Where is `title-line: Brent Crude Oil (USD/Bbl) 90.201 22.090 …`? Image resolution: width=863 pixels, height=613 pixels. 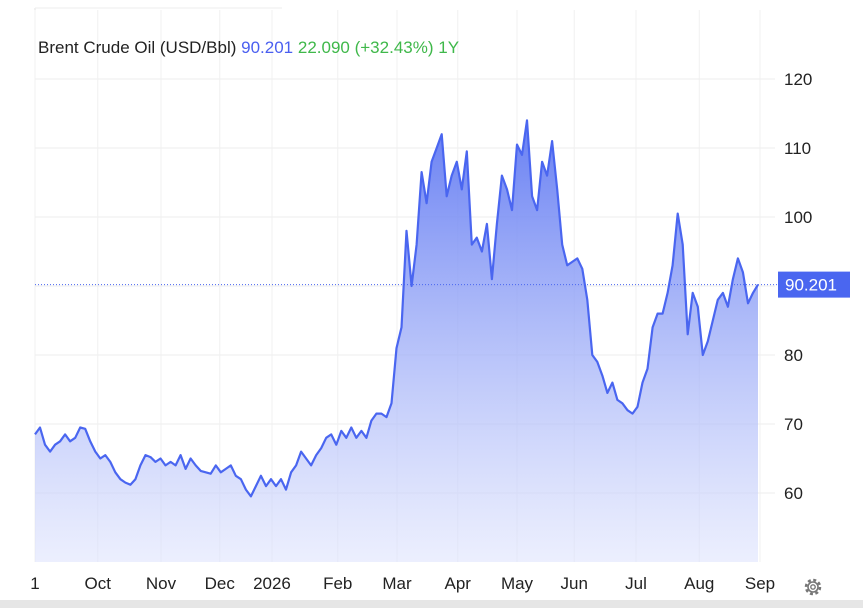
title-line: Brent Crude Oil (USD/Bbl) 90.201 22.090 … is located at coordinates (248, 47).